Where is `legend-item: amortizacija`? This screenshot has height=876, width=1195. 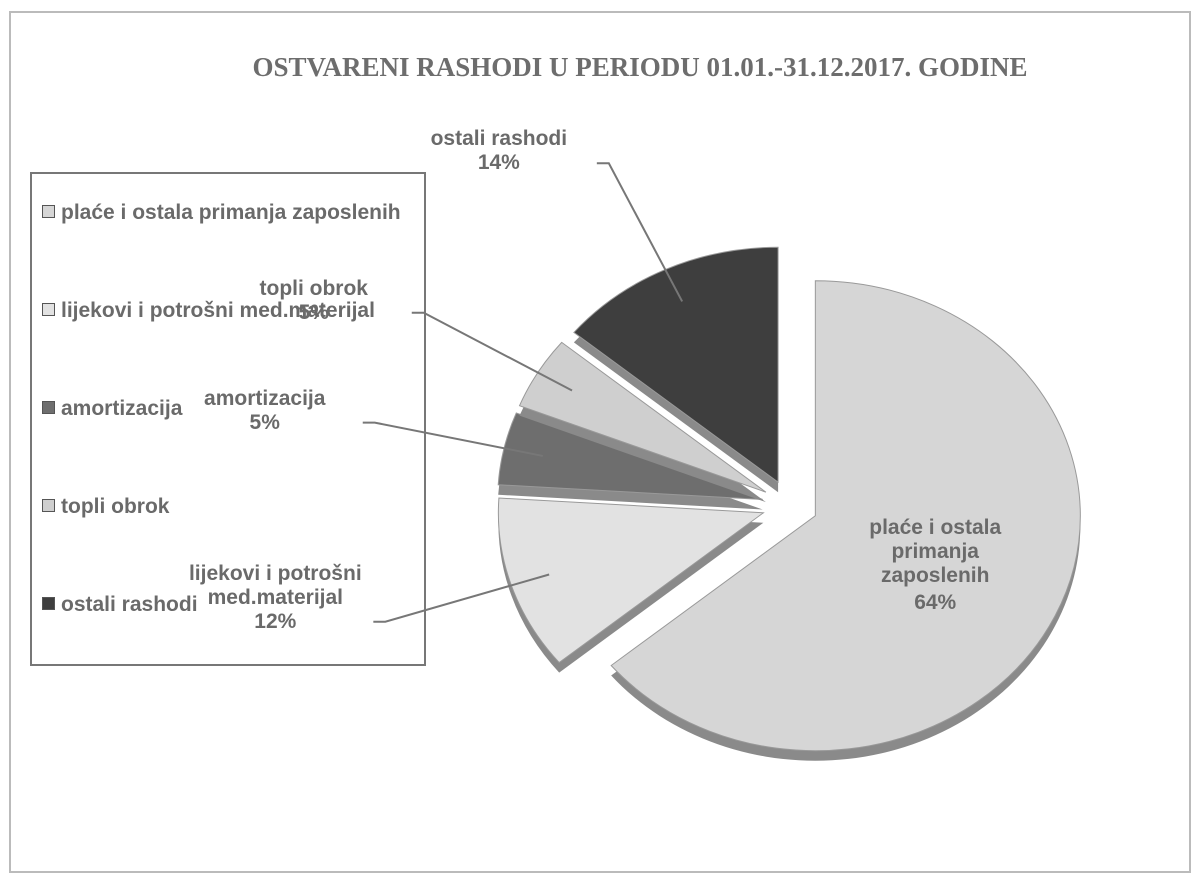
legend-item: amortizacija is located at coordinates (232, 408).